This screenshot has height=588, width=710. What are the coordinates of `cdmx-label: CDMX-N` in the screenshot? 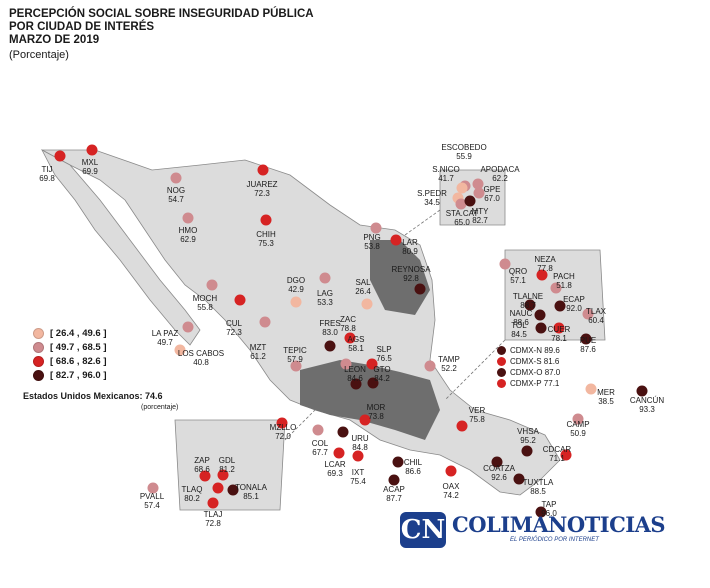 It's located at (526, 350).